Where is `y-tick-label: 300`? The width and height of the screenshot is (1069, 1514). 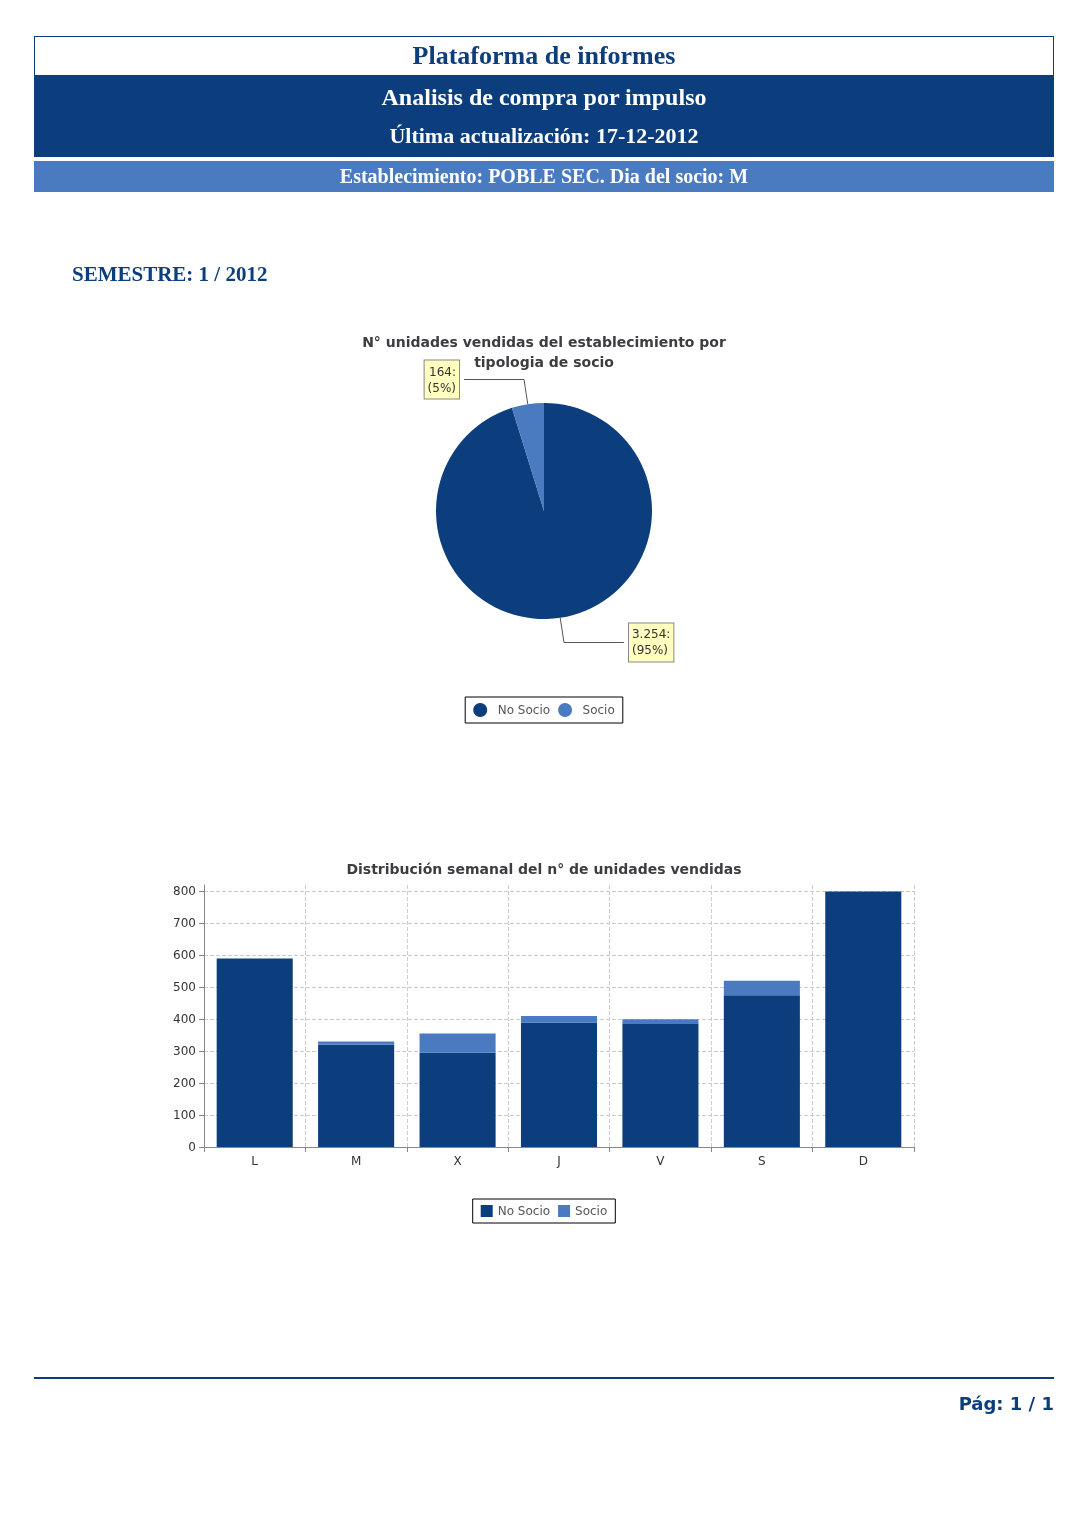 y-tick-label: 300 is located at coordinates (184, 1051).